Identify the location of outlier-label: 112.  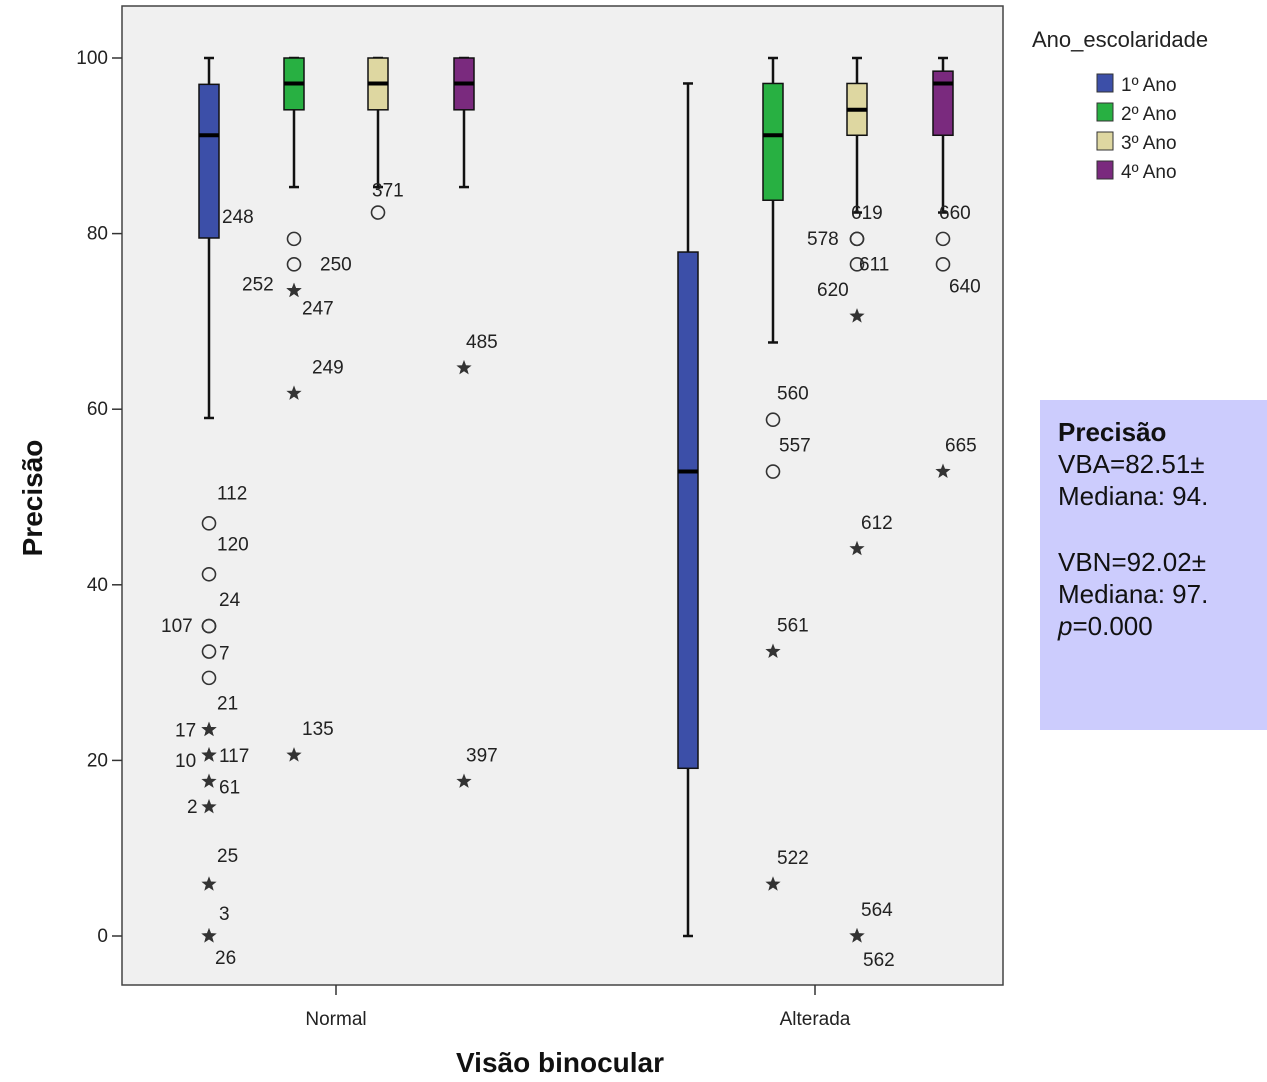
(232, 493).